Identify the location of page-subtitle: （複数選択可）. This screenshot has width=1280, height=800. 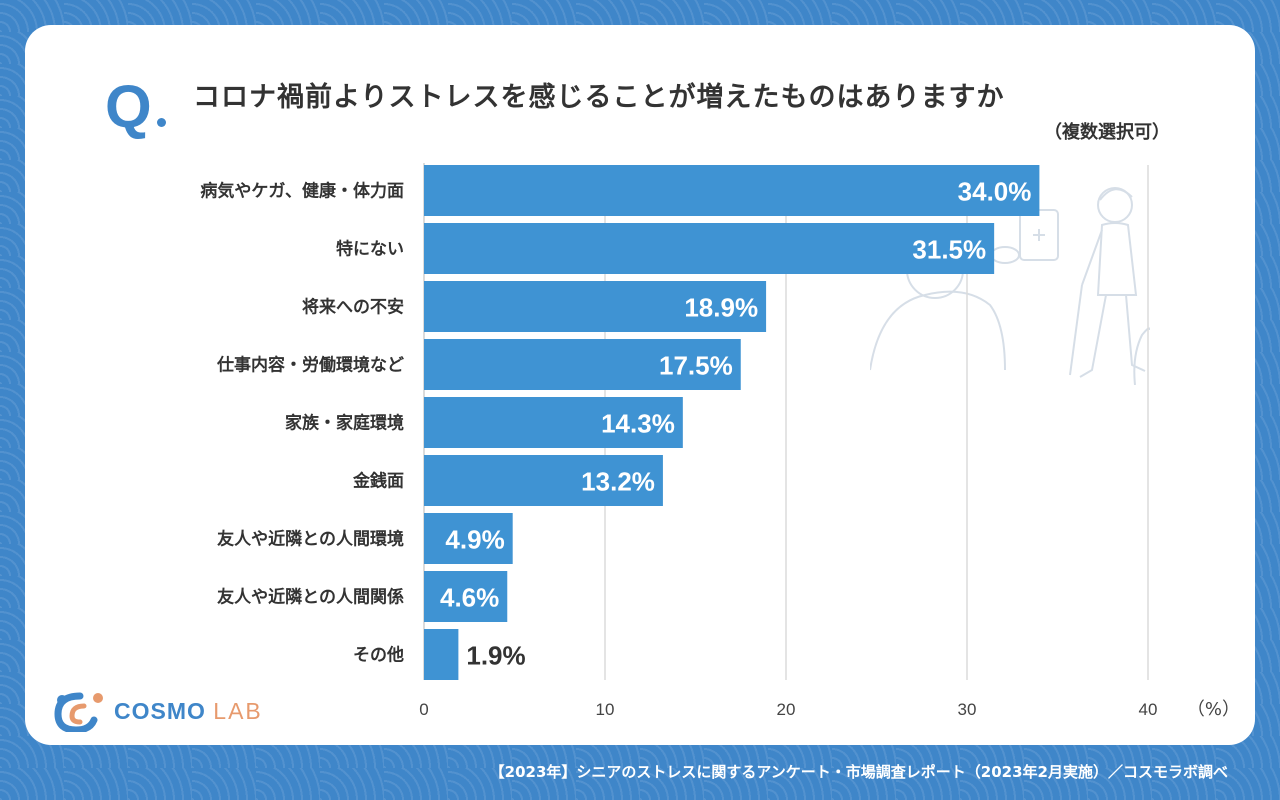
(1107, 132).